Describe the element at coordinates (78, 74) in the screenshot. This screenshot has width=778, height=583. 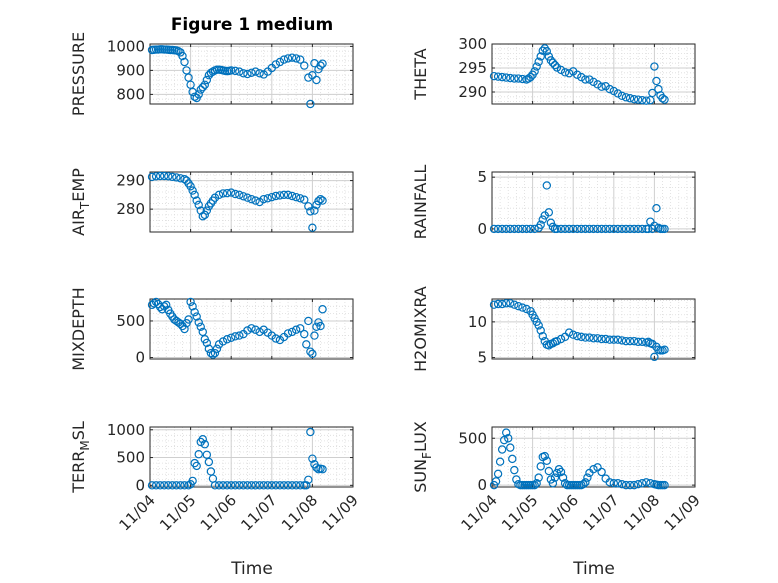
I see `y-axis-label: PRESSURE` at that location.